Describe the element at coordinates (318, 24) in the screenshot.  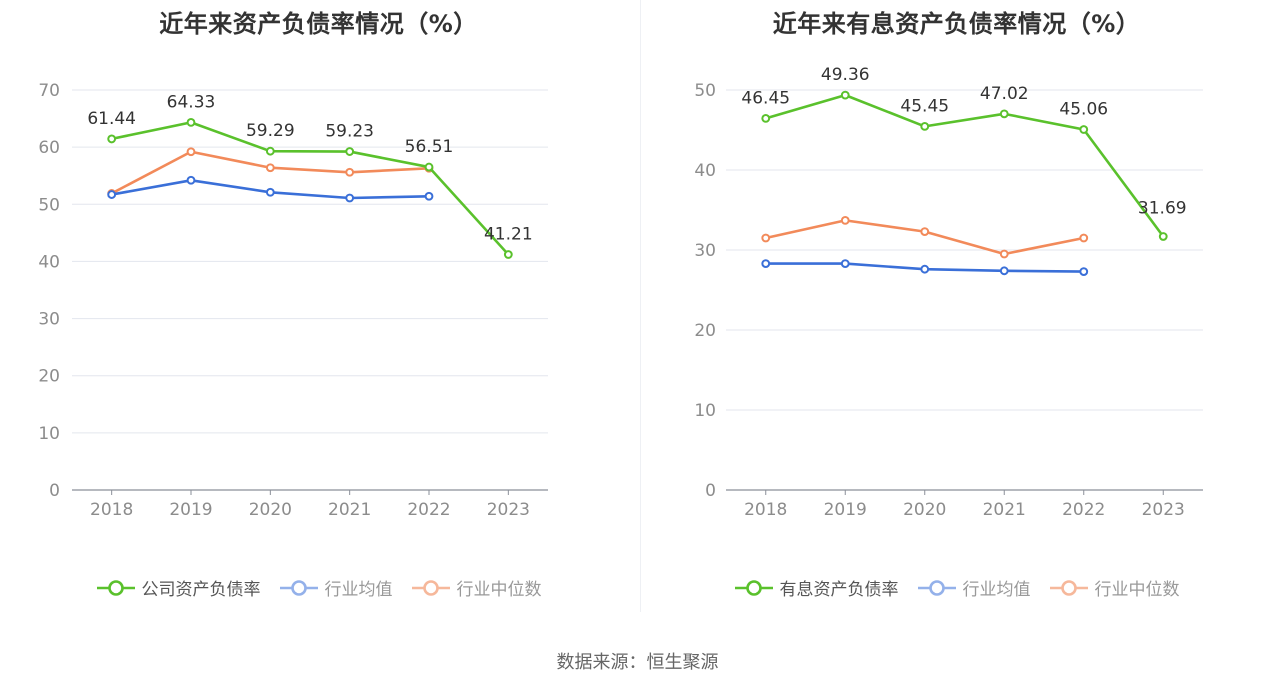
I see `chart-title: 近年来资产负债率情况（%）` at that location.